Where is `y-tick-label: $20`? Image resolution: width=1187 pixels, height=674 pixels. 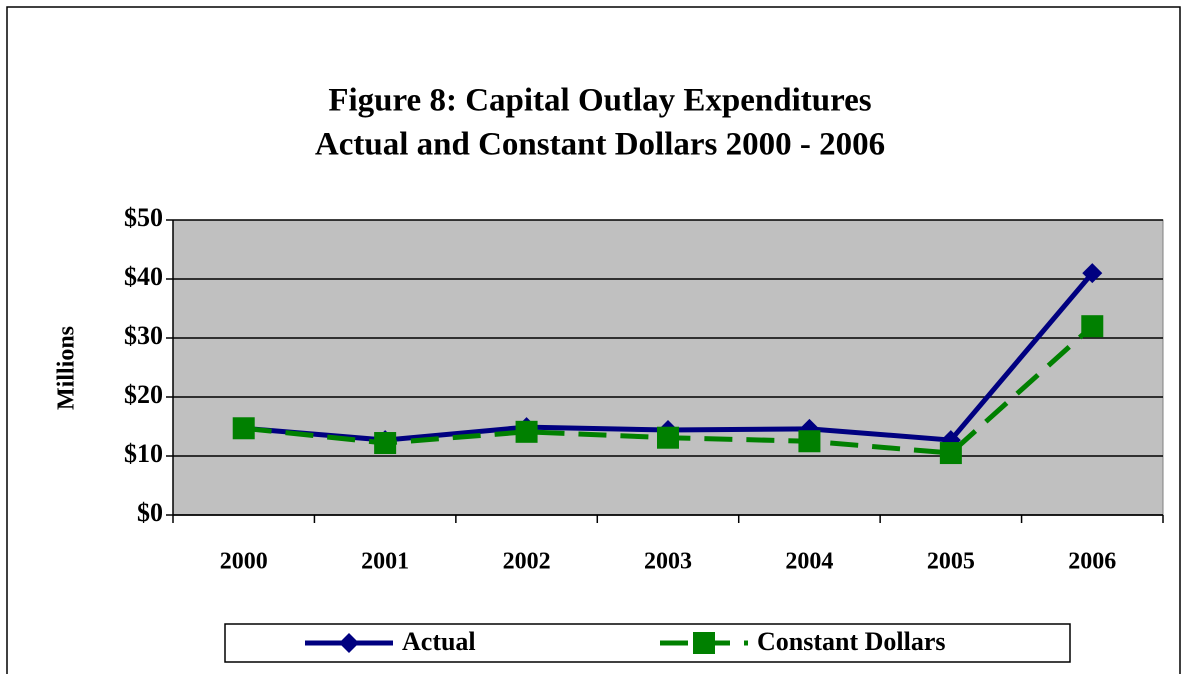 y-tick-label: $20 is located at coordinates (143, 394).